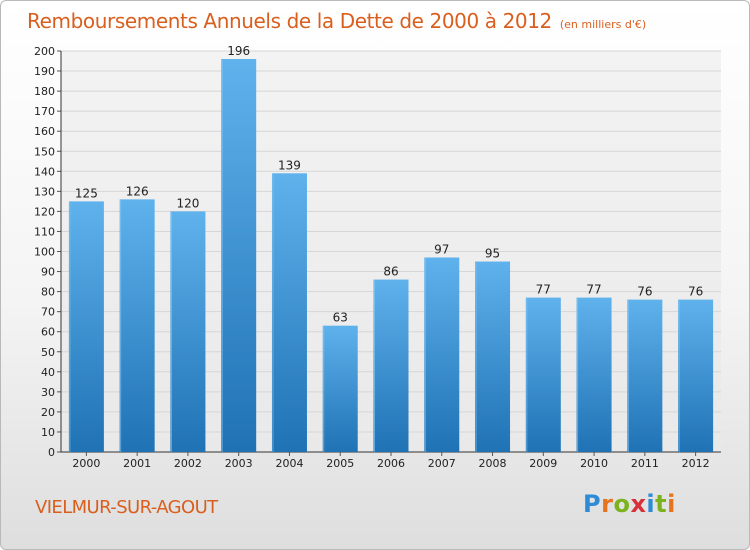 This screenshot has height=550, width=750. What do you see at coordinates (238, 51) in the screenshot?
I see `bar-value-label: 196` at bounding box center [238, 51].